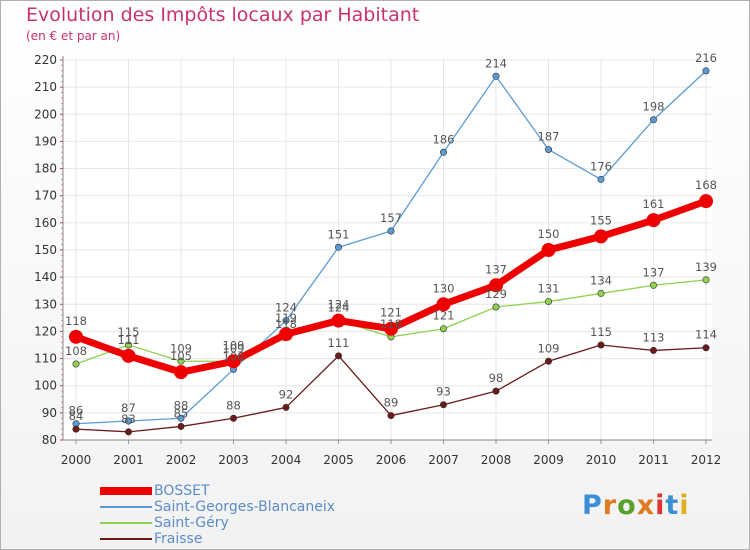  Describe the element at coordinates (391, 313) in the screenshot. I see `data-label: 121` at that location.